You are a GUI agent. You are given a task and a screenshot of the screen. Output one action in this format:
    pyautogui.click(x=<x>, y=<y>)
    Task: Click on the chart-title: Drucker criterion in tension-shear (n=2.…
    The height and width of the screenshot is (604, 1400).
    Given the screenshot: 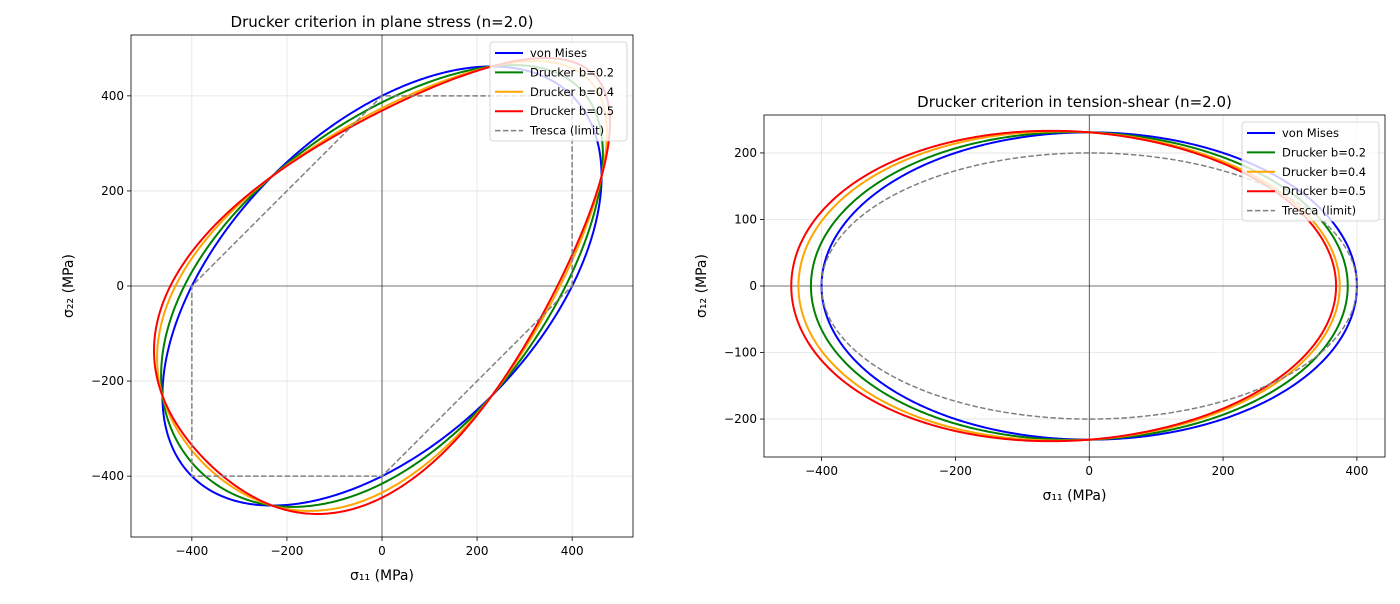 What is the action you would take?
    pyautogui.click(x=1074, y=102)
    